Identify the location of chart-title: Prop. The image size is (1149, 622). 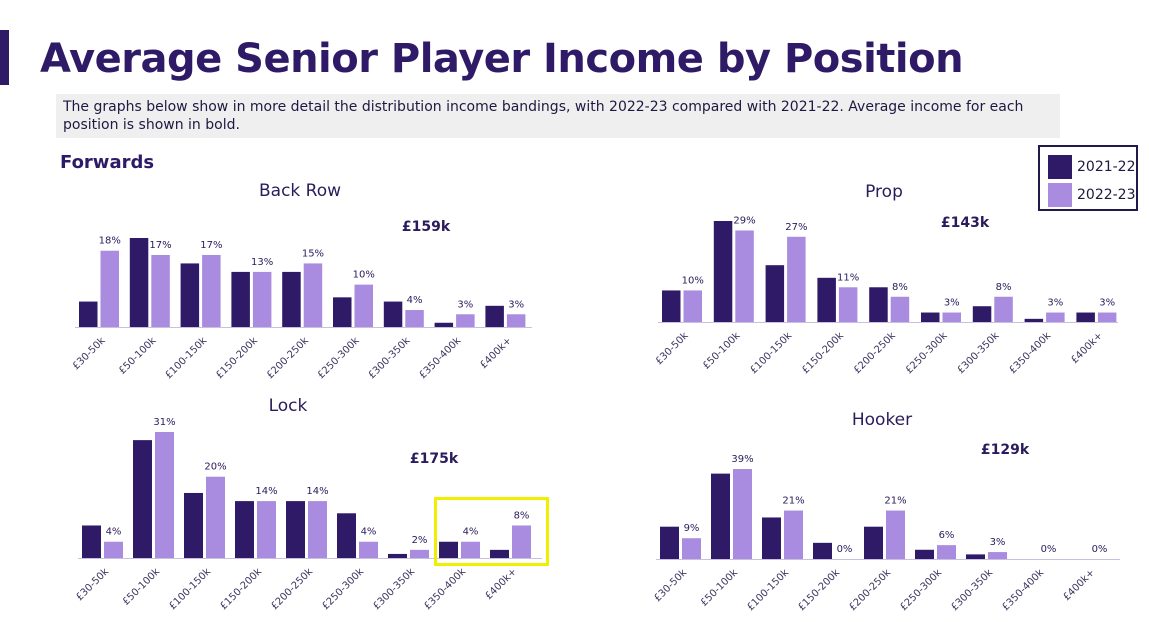
(884, 192).